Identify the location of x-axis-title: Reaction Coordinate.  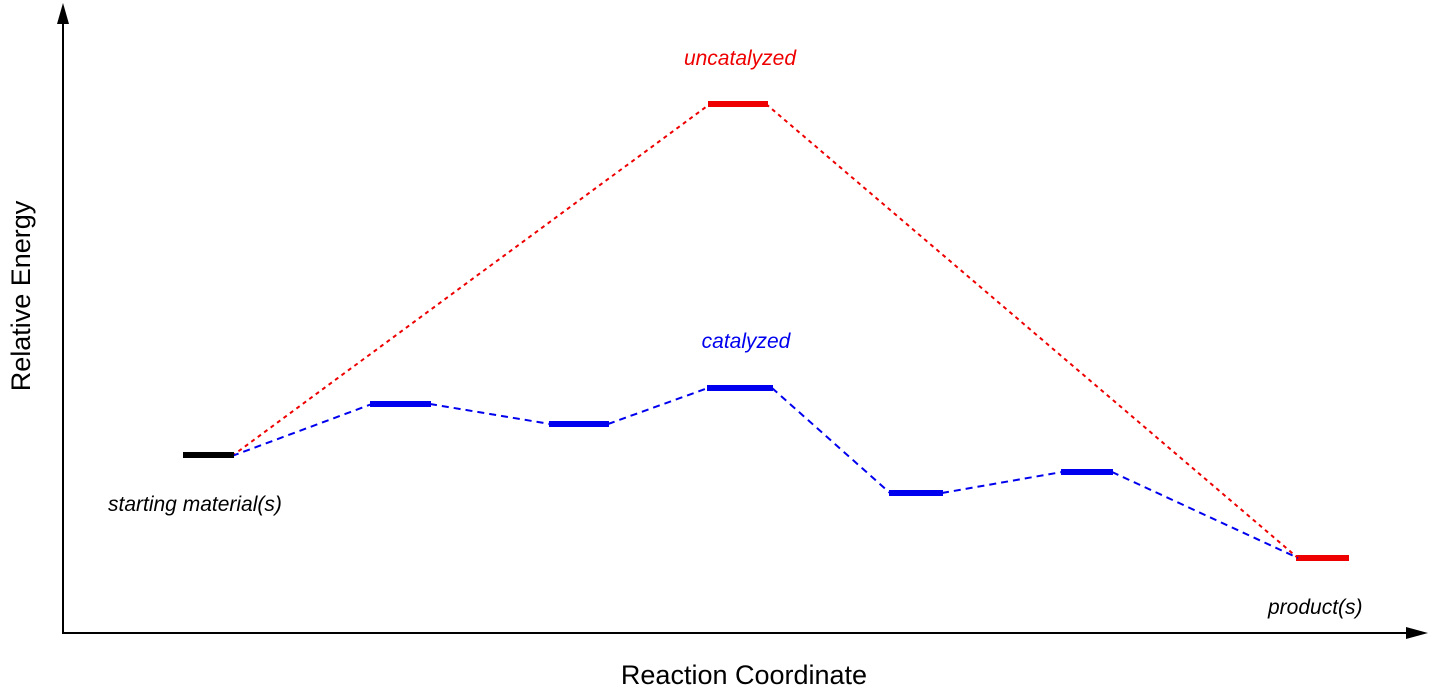
(744, 675).